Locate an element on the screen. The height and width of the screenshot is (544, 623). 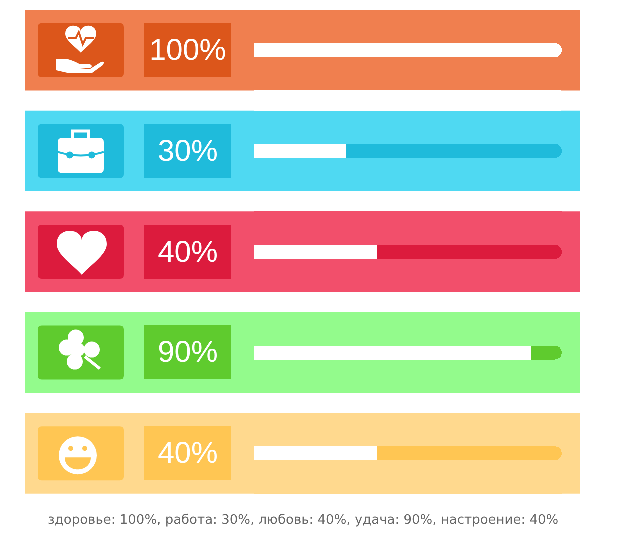
data-label: 100% is located at coordinates (188, 50).